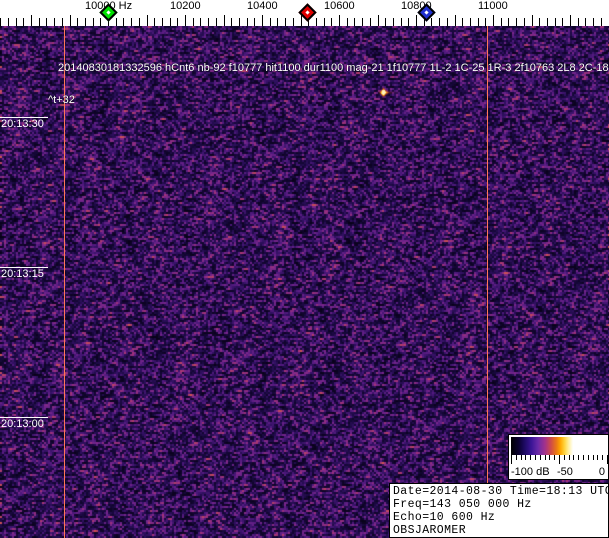 This screenshot has width=609, height=538. Describe the element at coordinates (61, 100) in the screenshot. I see `time-offset-label: ^t+32` at that location.